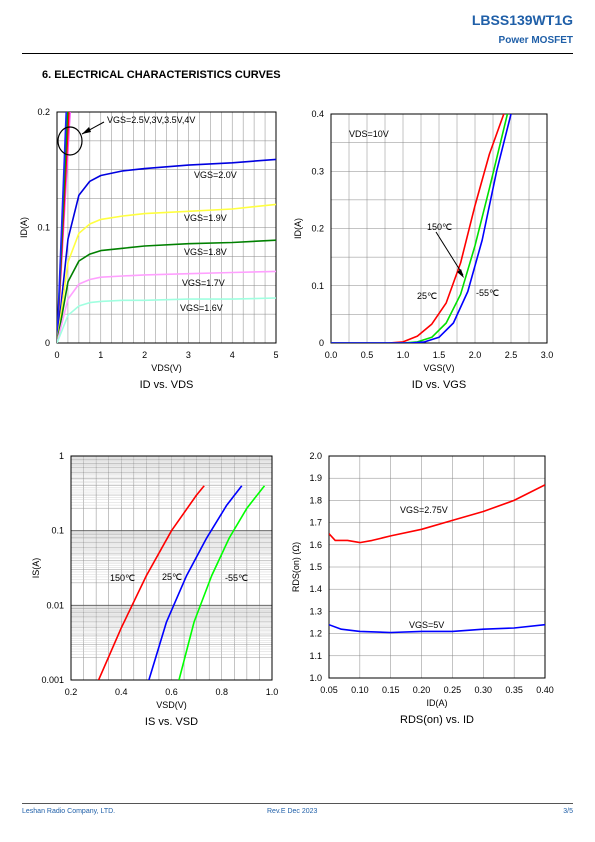 This screenshot has height=842, width=595. I want to click on part-subtitle: Power MOSFET, so click(535, 40).